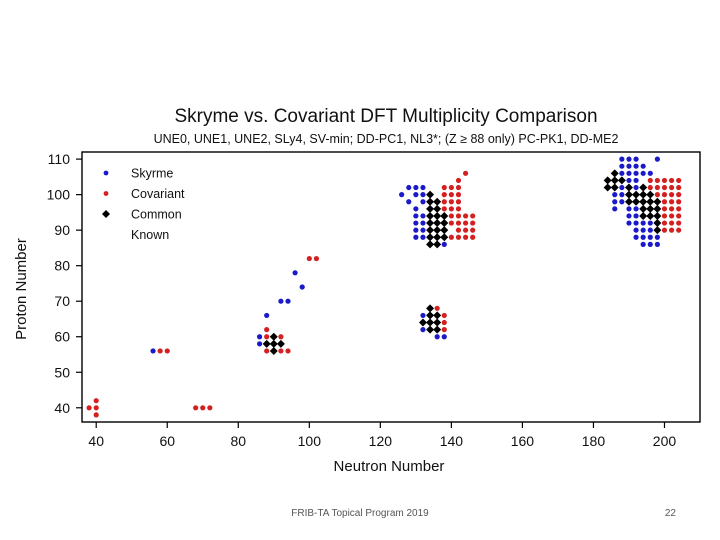 The image size is (720, 540). I want to click on y-tick-label: 50, so click(62, 372).